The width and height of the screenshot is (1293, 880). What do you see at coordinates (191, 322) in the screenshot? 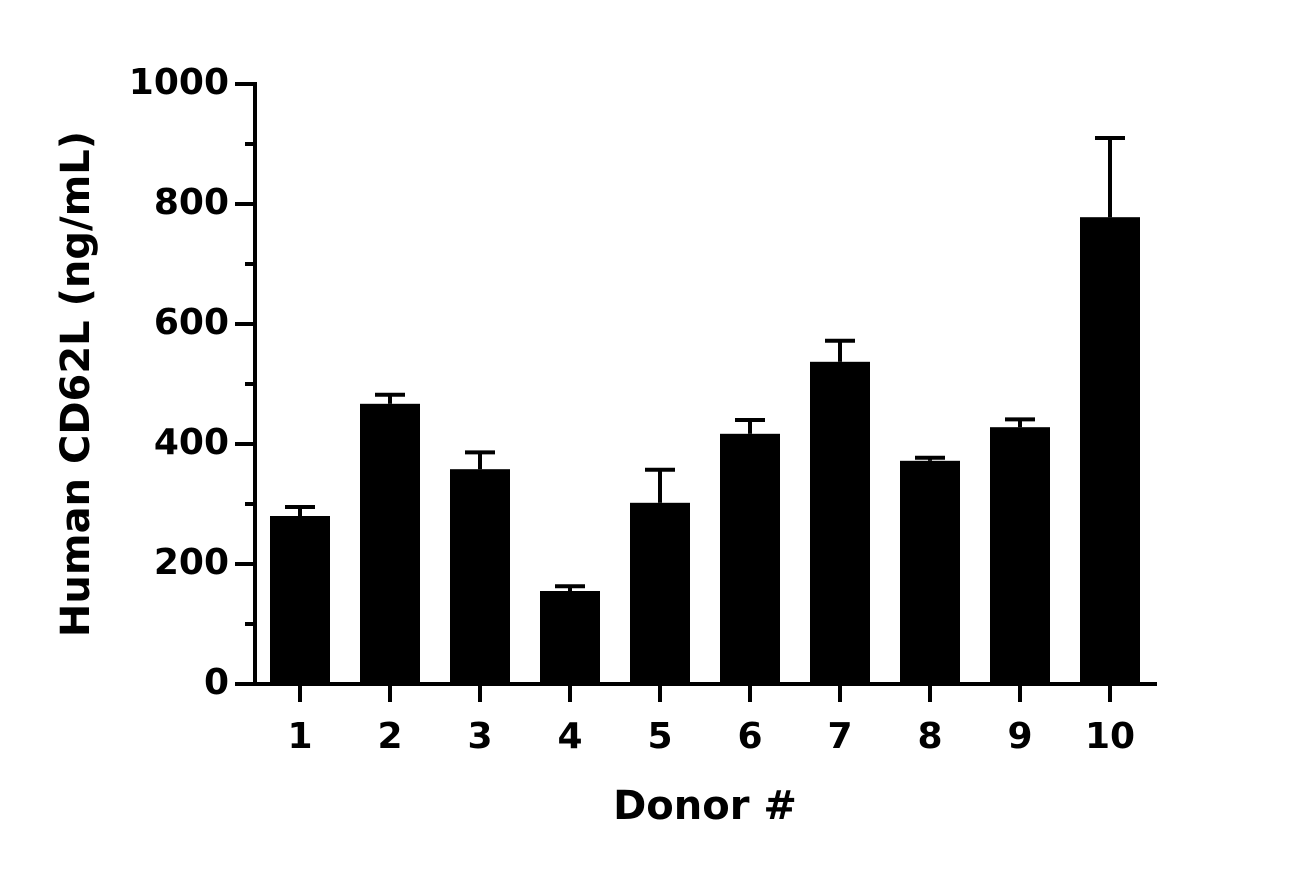
I see `y-tick-label: 600` at bounding box center [191, 322].